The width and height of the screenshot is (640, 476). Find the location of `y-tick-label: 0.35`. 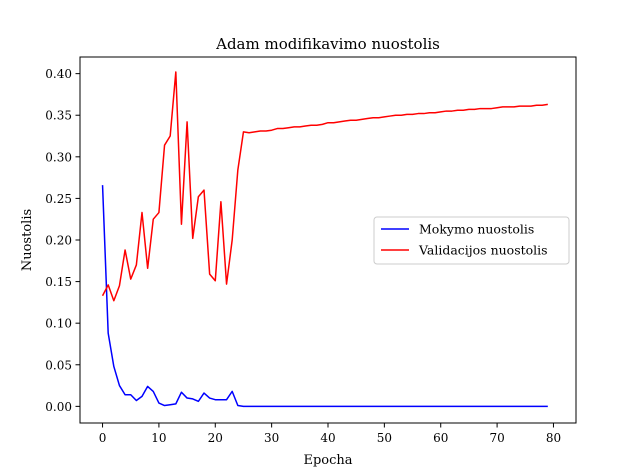

y-tick-label: 0.35 is located at coordinates (58, 116).